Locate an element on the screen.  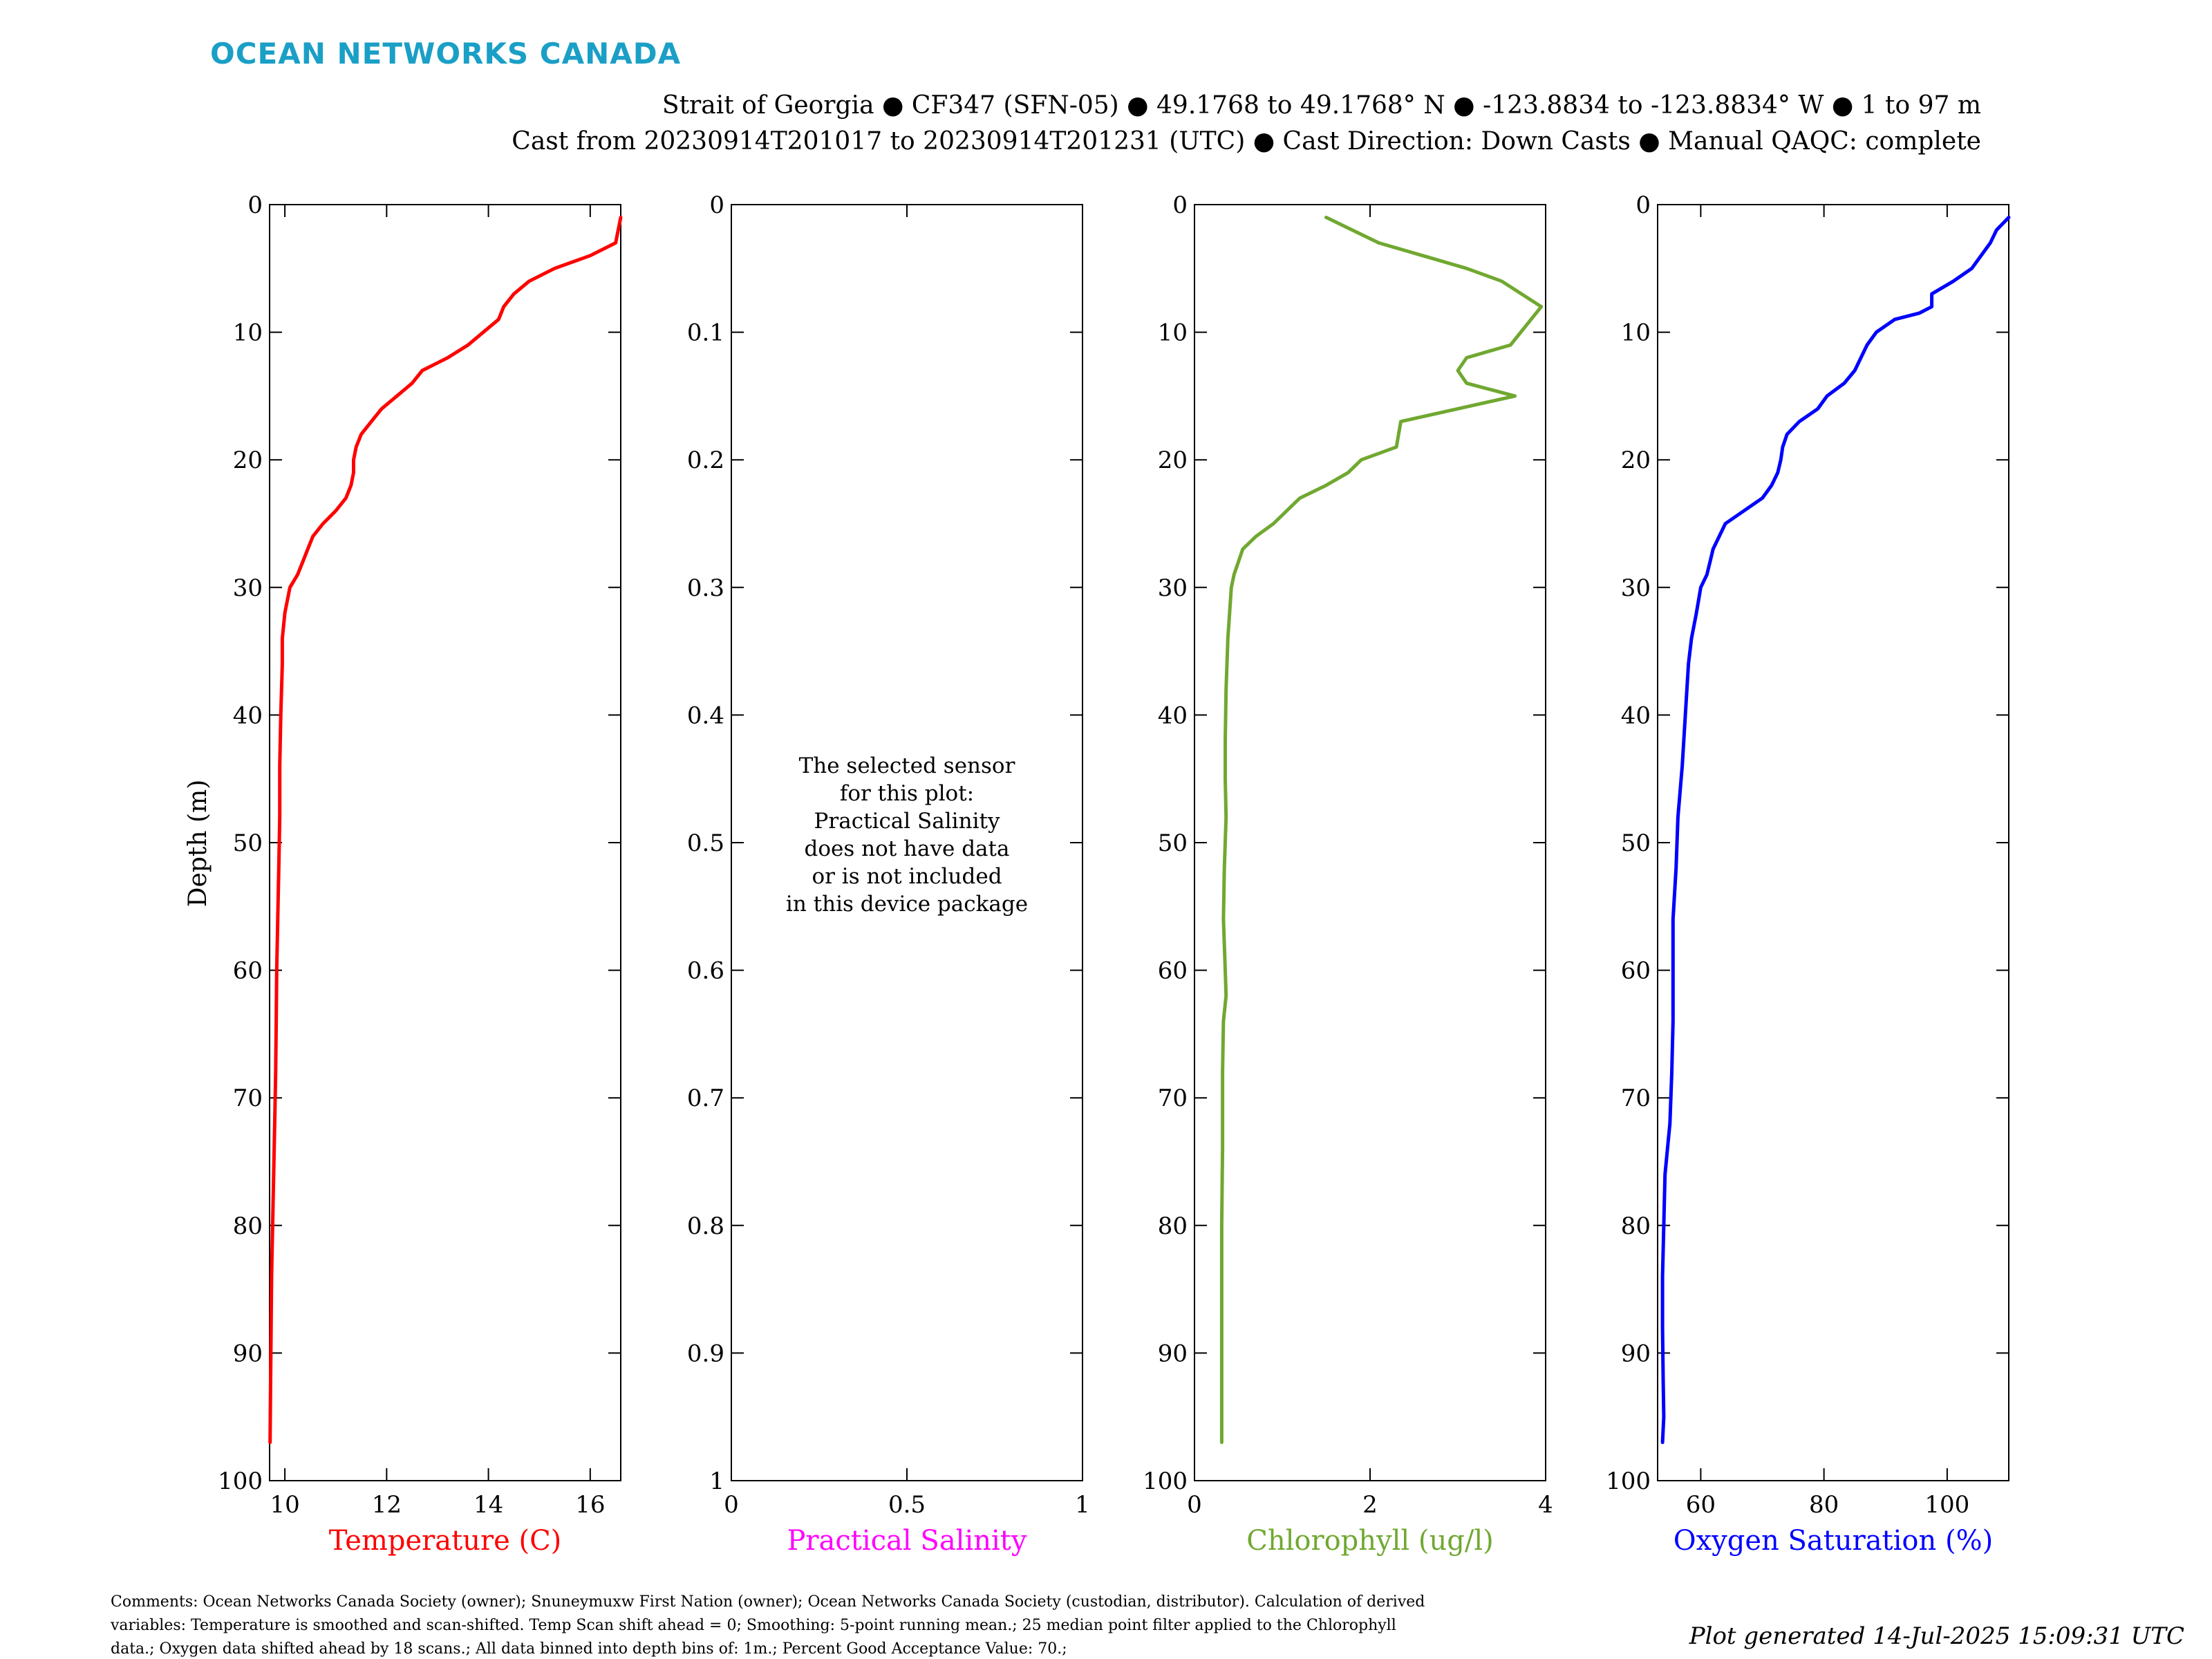
panel-0-x-tick-label-0: 10 is located at coordinates (284, 1505).